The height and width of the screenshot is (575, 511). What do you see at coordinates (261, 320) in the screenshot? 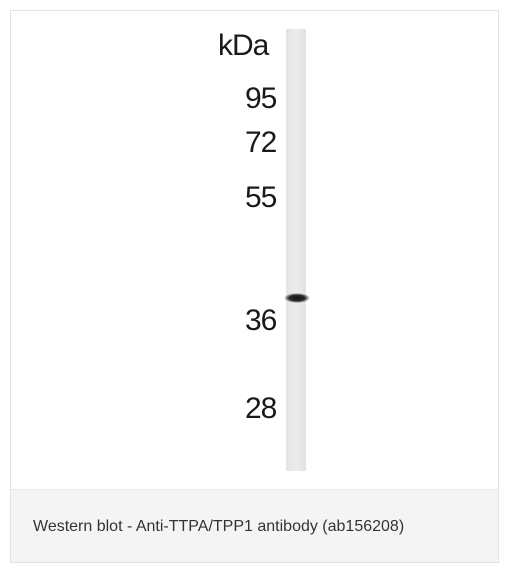
I see `marker-36: 36` at bounding box center [261, 320].